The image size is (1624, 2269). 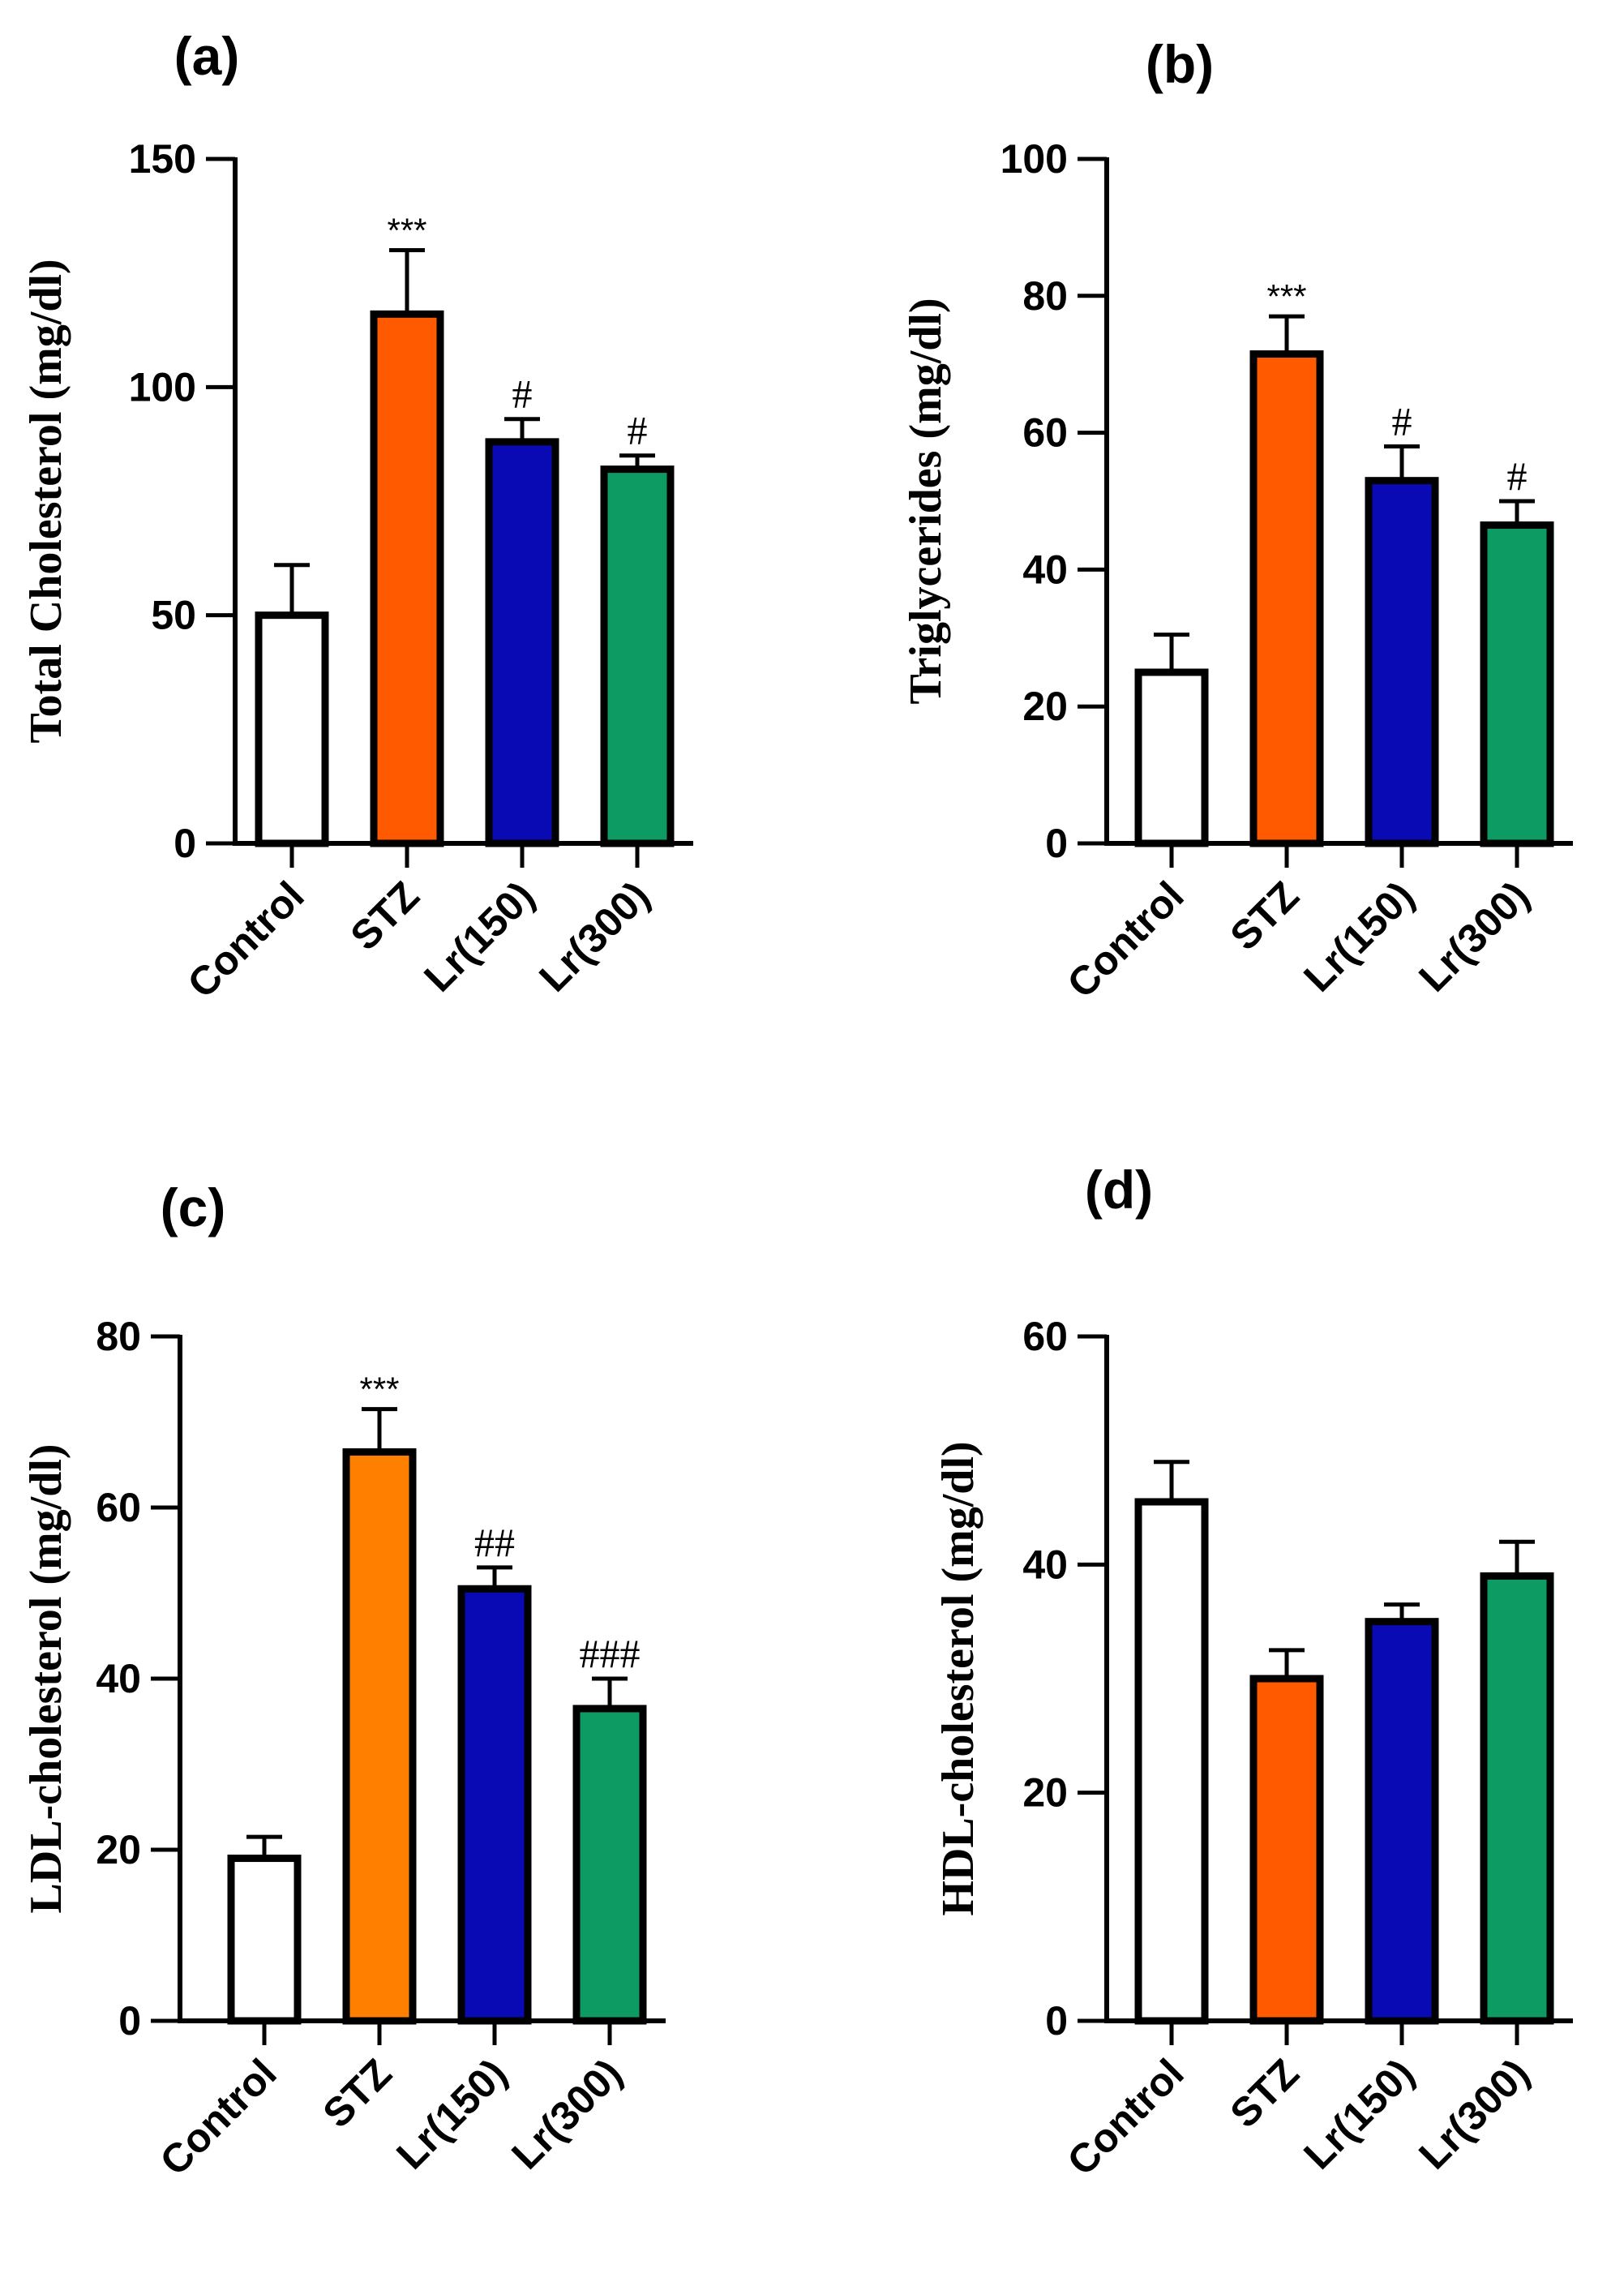 I want to click on y-tick-label: 150, so click(x=163, y=159).